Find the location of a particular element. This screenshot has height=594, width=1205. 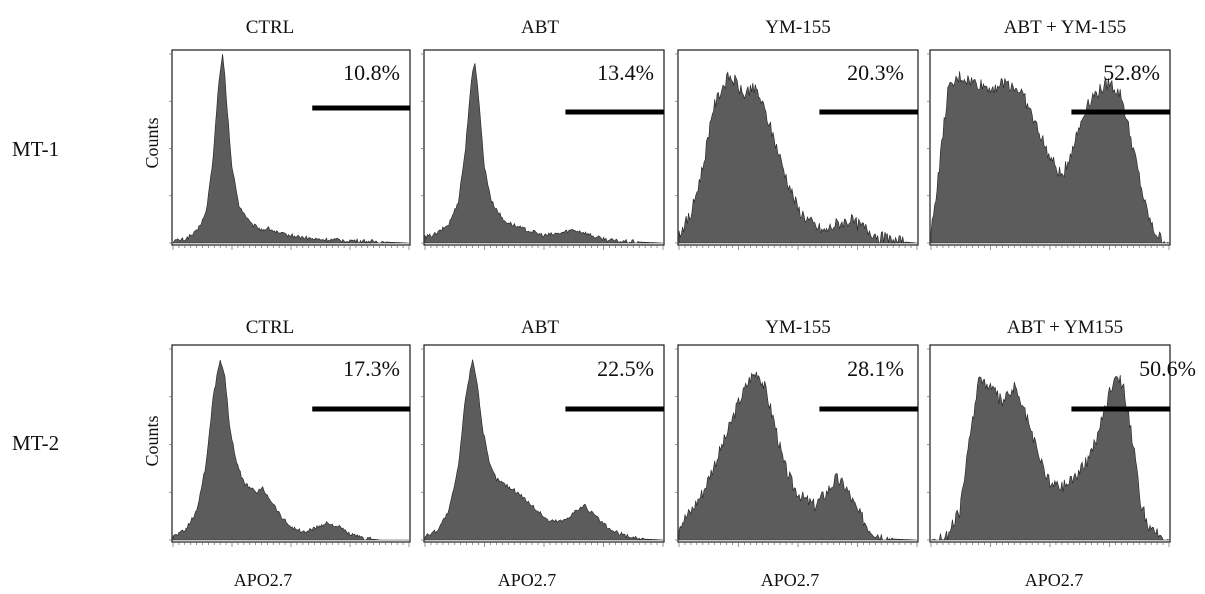

gate-percent-mt2-ym155: 28.1% is located at coordinates (875, 368).